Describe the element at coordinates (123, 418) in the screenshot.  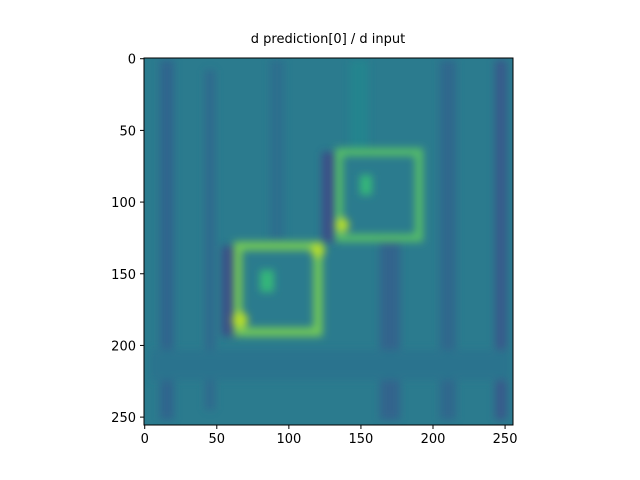
I see `y-tick-label: 250` at that location.